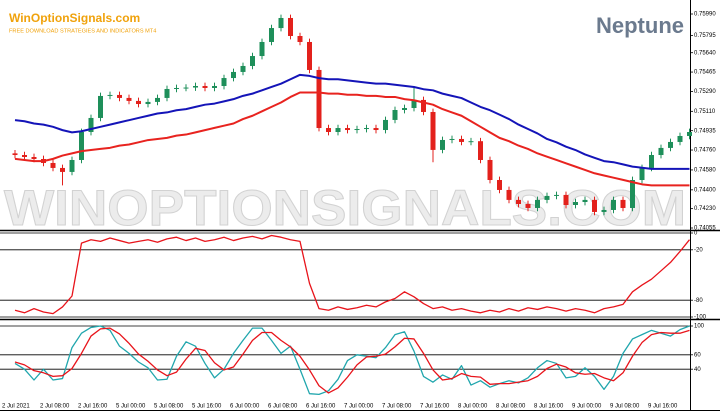 Image resolution: width=720 pixels, height=415 pixels. What do you see at coordinates (698, 250) in the screenshot?
I see `y-tick-label: -20` at bounding box center [698, 250].